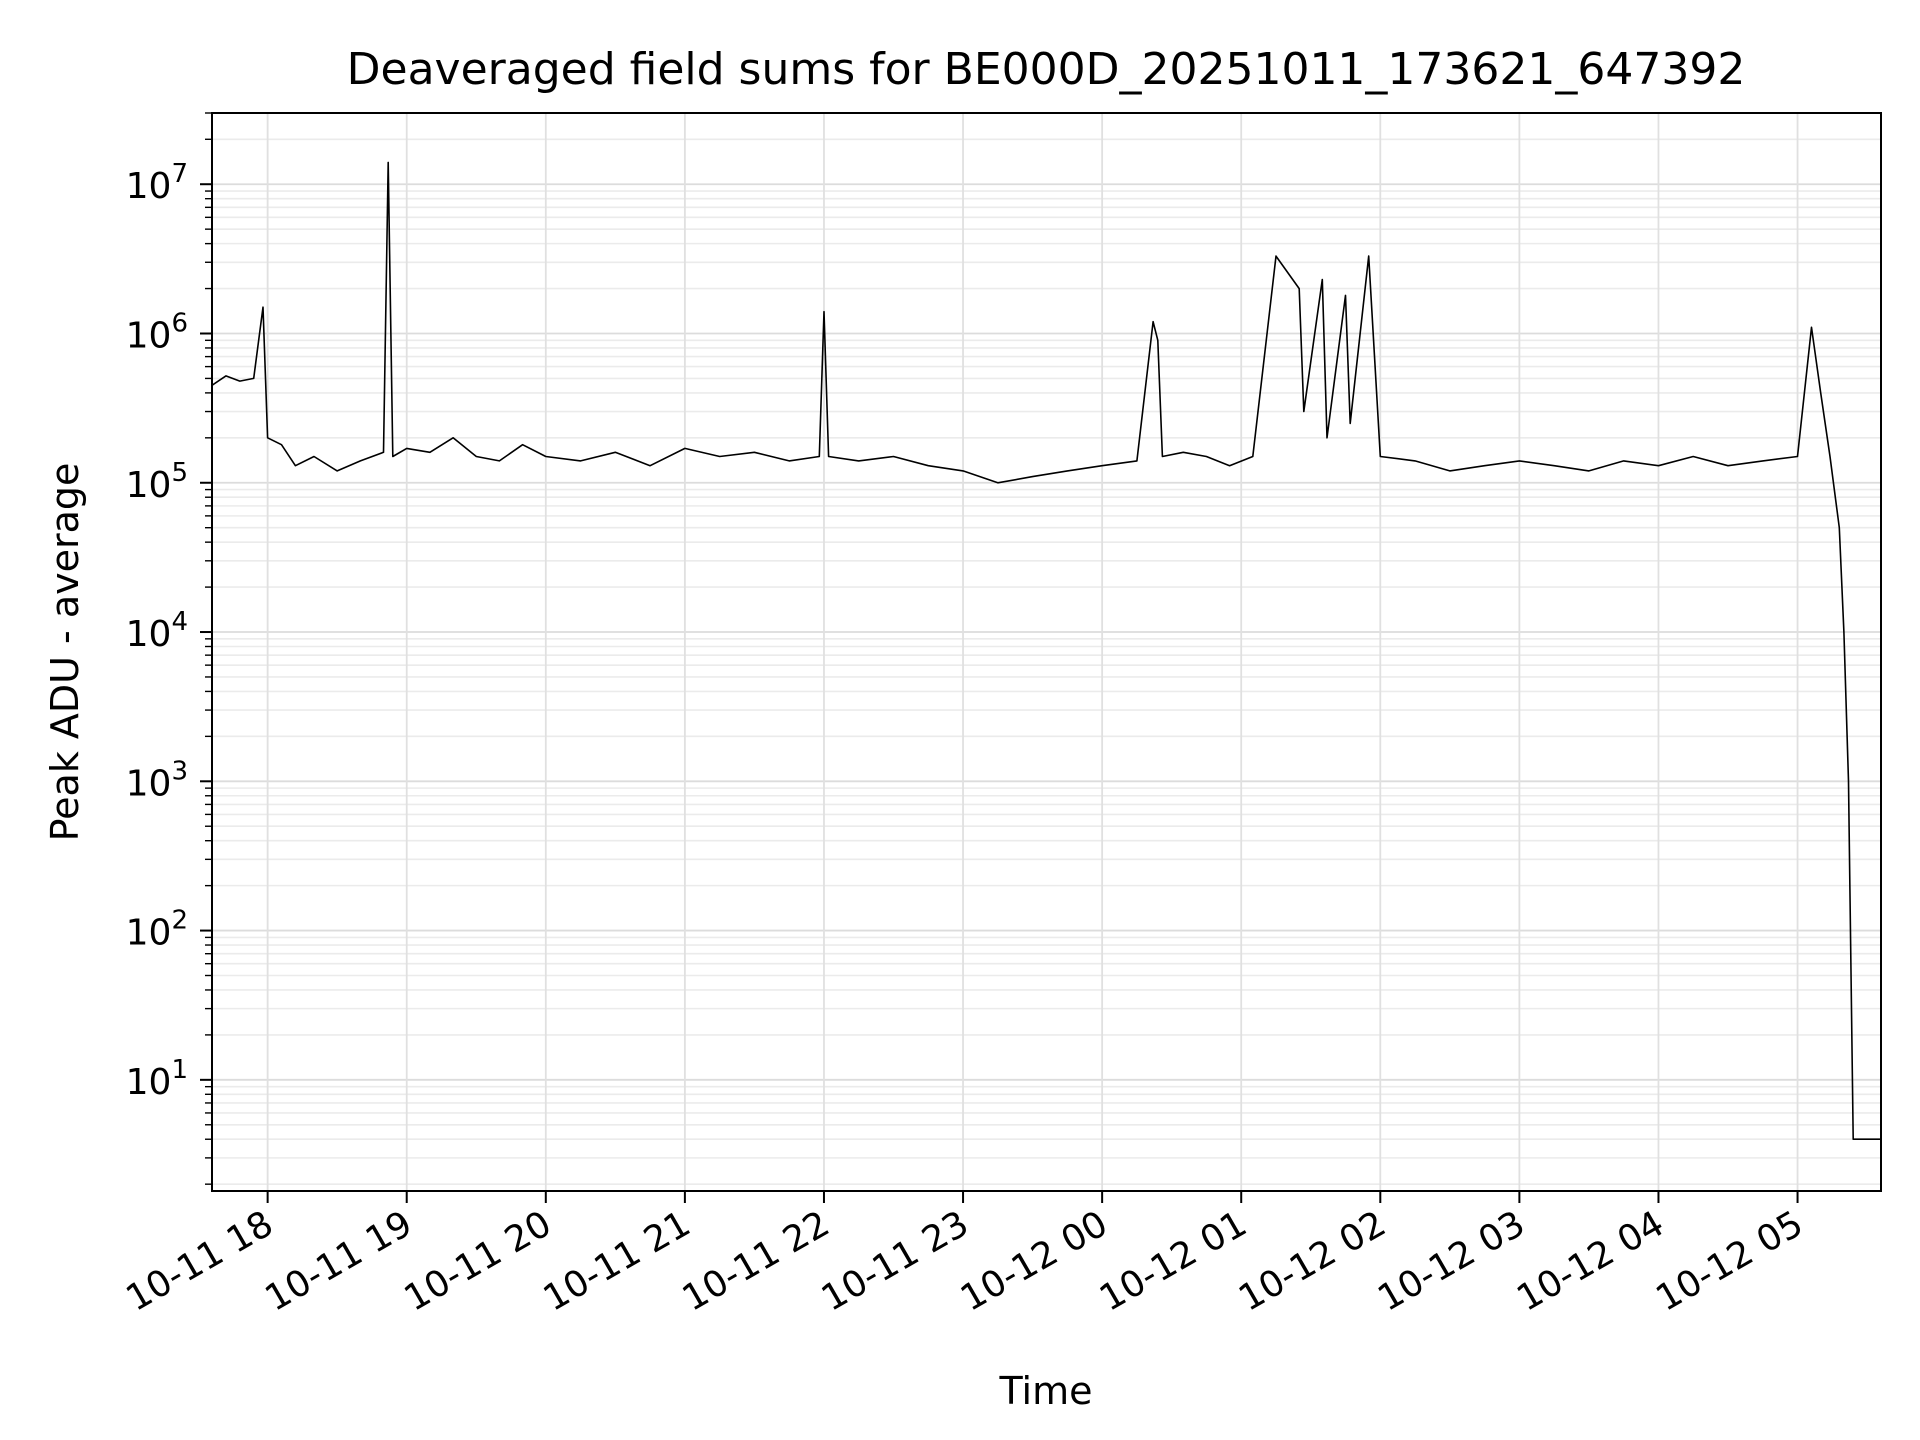 This screenshot has height=1440, width=1920. I want to click on y-tick-label: 10⁷, so click(157, 183).